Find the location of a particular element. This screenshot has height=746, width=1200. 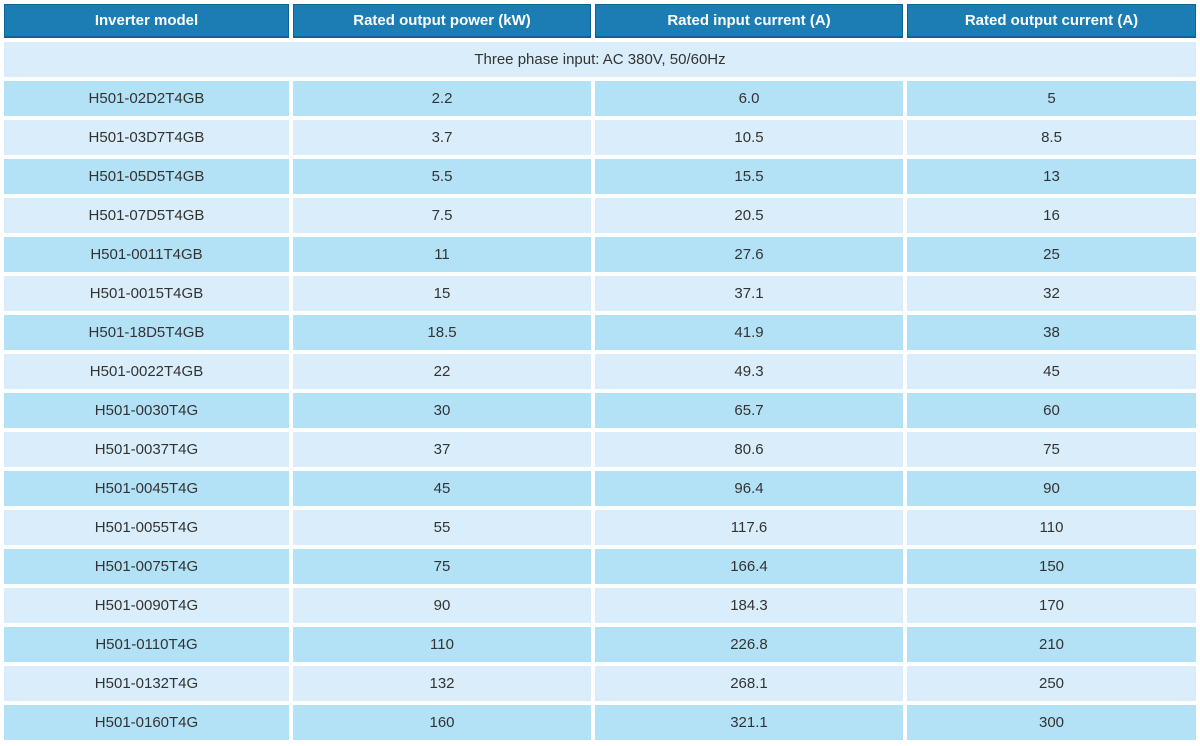

table-row: H501-07D5T4GB 7.5 20.5 16 is located at coordinates (600, 215).